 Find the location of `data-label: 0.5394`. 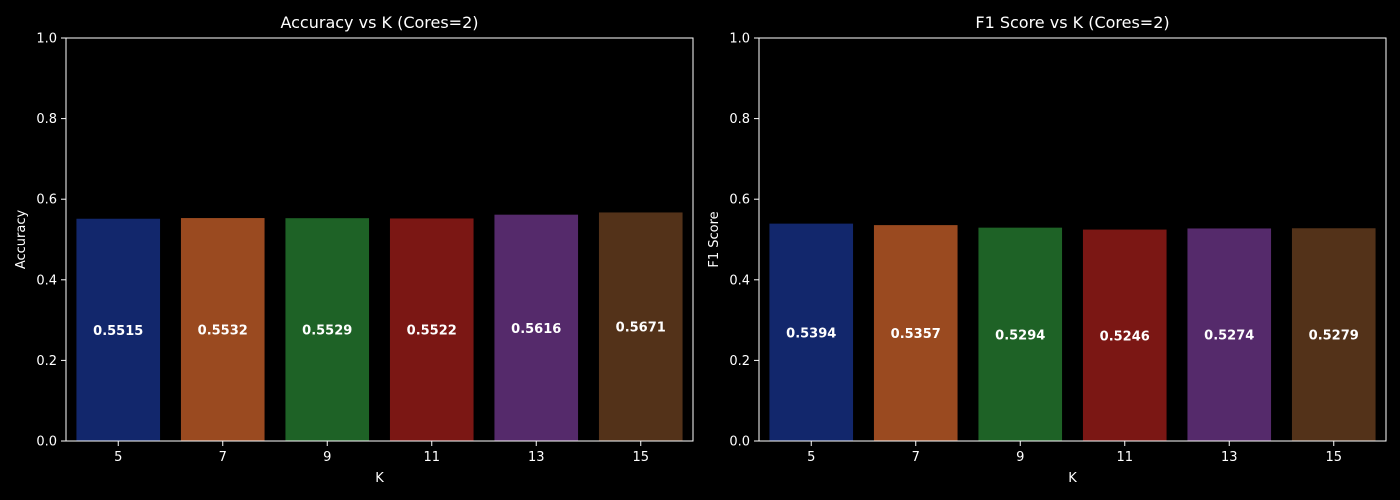

data-label: 0.5394 is located at coordinates (811, 333).